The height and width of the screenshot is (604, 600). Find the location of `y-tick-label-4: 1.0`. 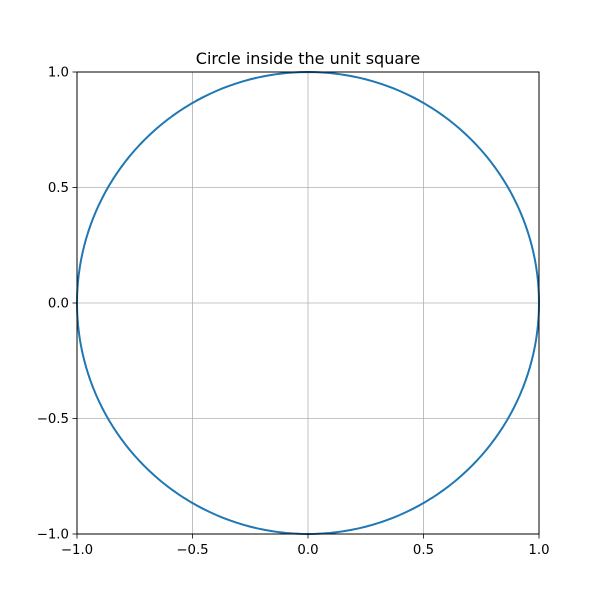

y-tick-label-4: 1.0 is located at coordinates (58, 73).